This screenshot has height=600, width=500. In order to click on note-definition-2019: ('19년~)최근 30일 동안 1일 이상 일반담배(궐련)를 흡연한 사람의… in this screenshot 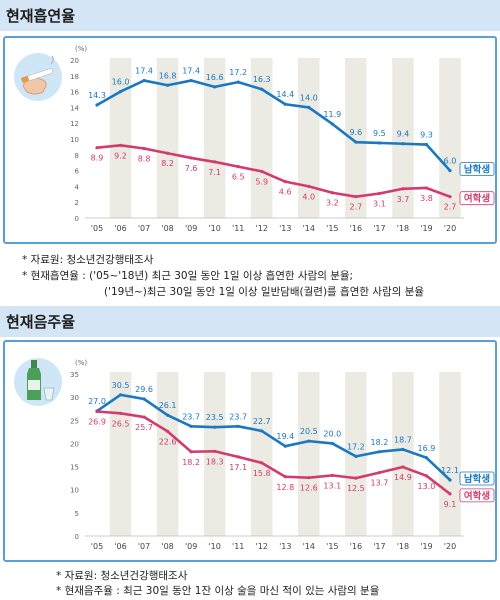, I will do `click(264, 292)`.